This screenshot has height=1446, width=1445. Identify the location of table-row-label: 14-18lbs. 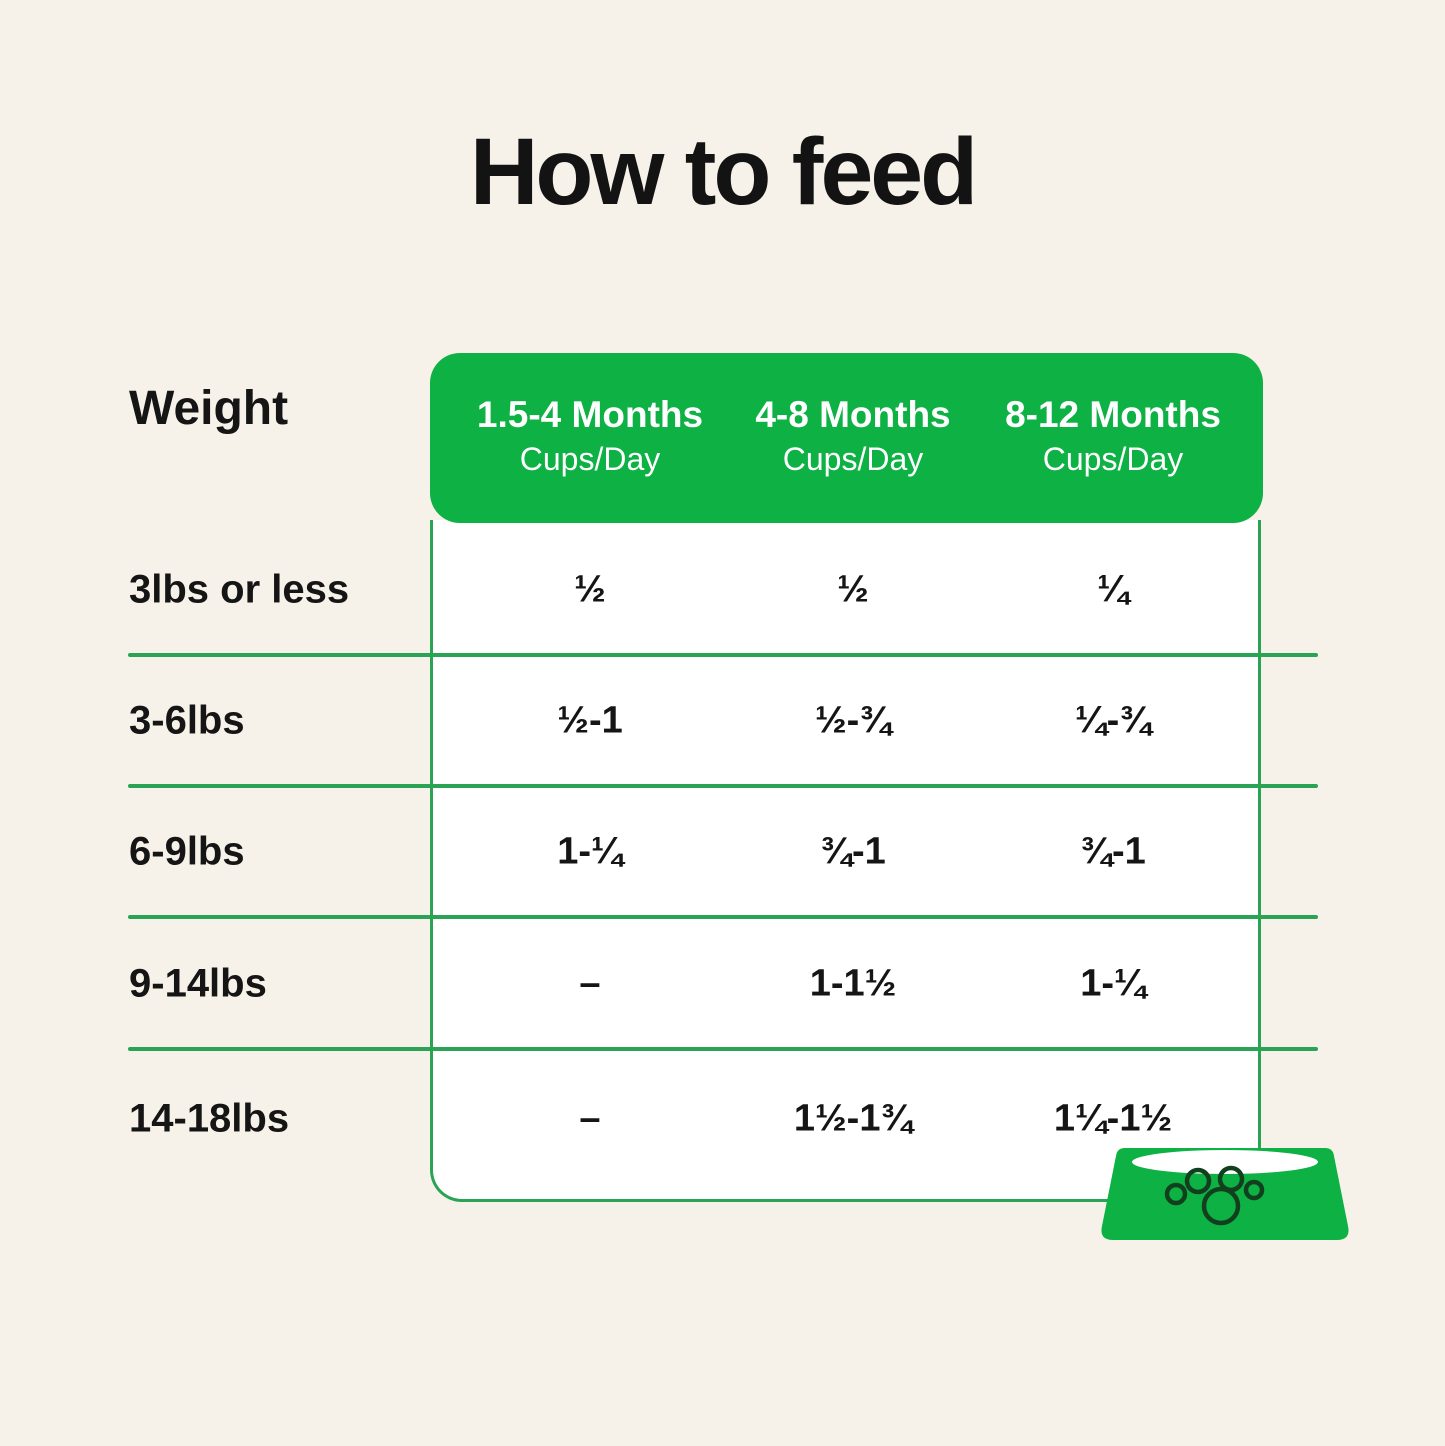
(209, 1118).